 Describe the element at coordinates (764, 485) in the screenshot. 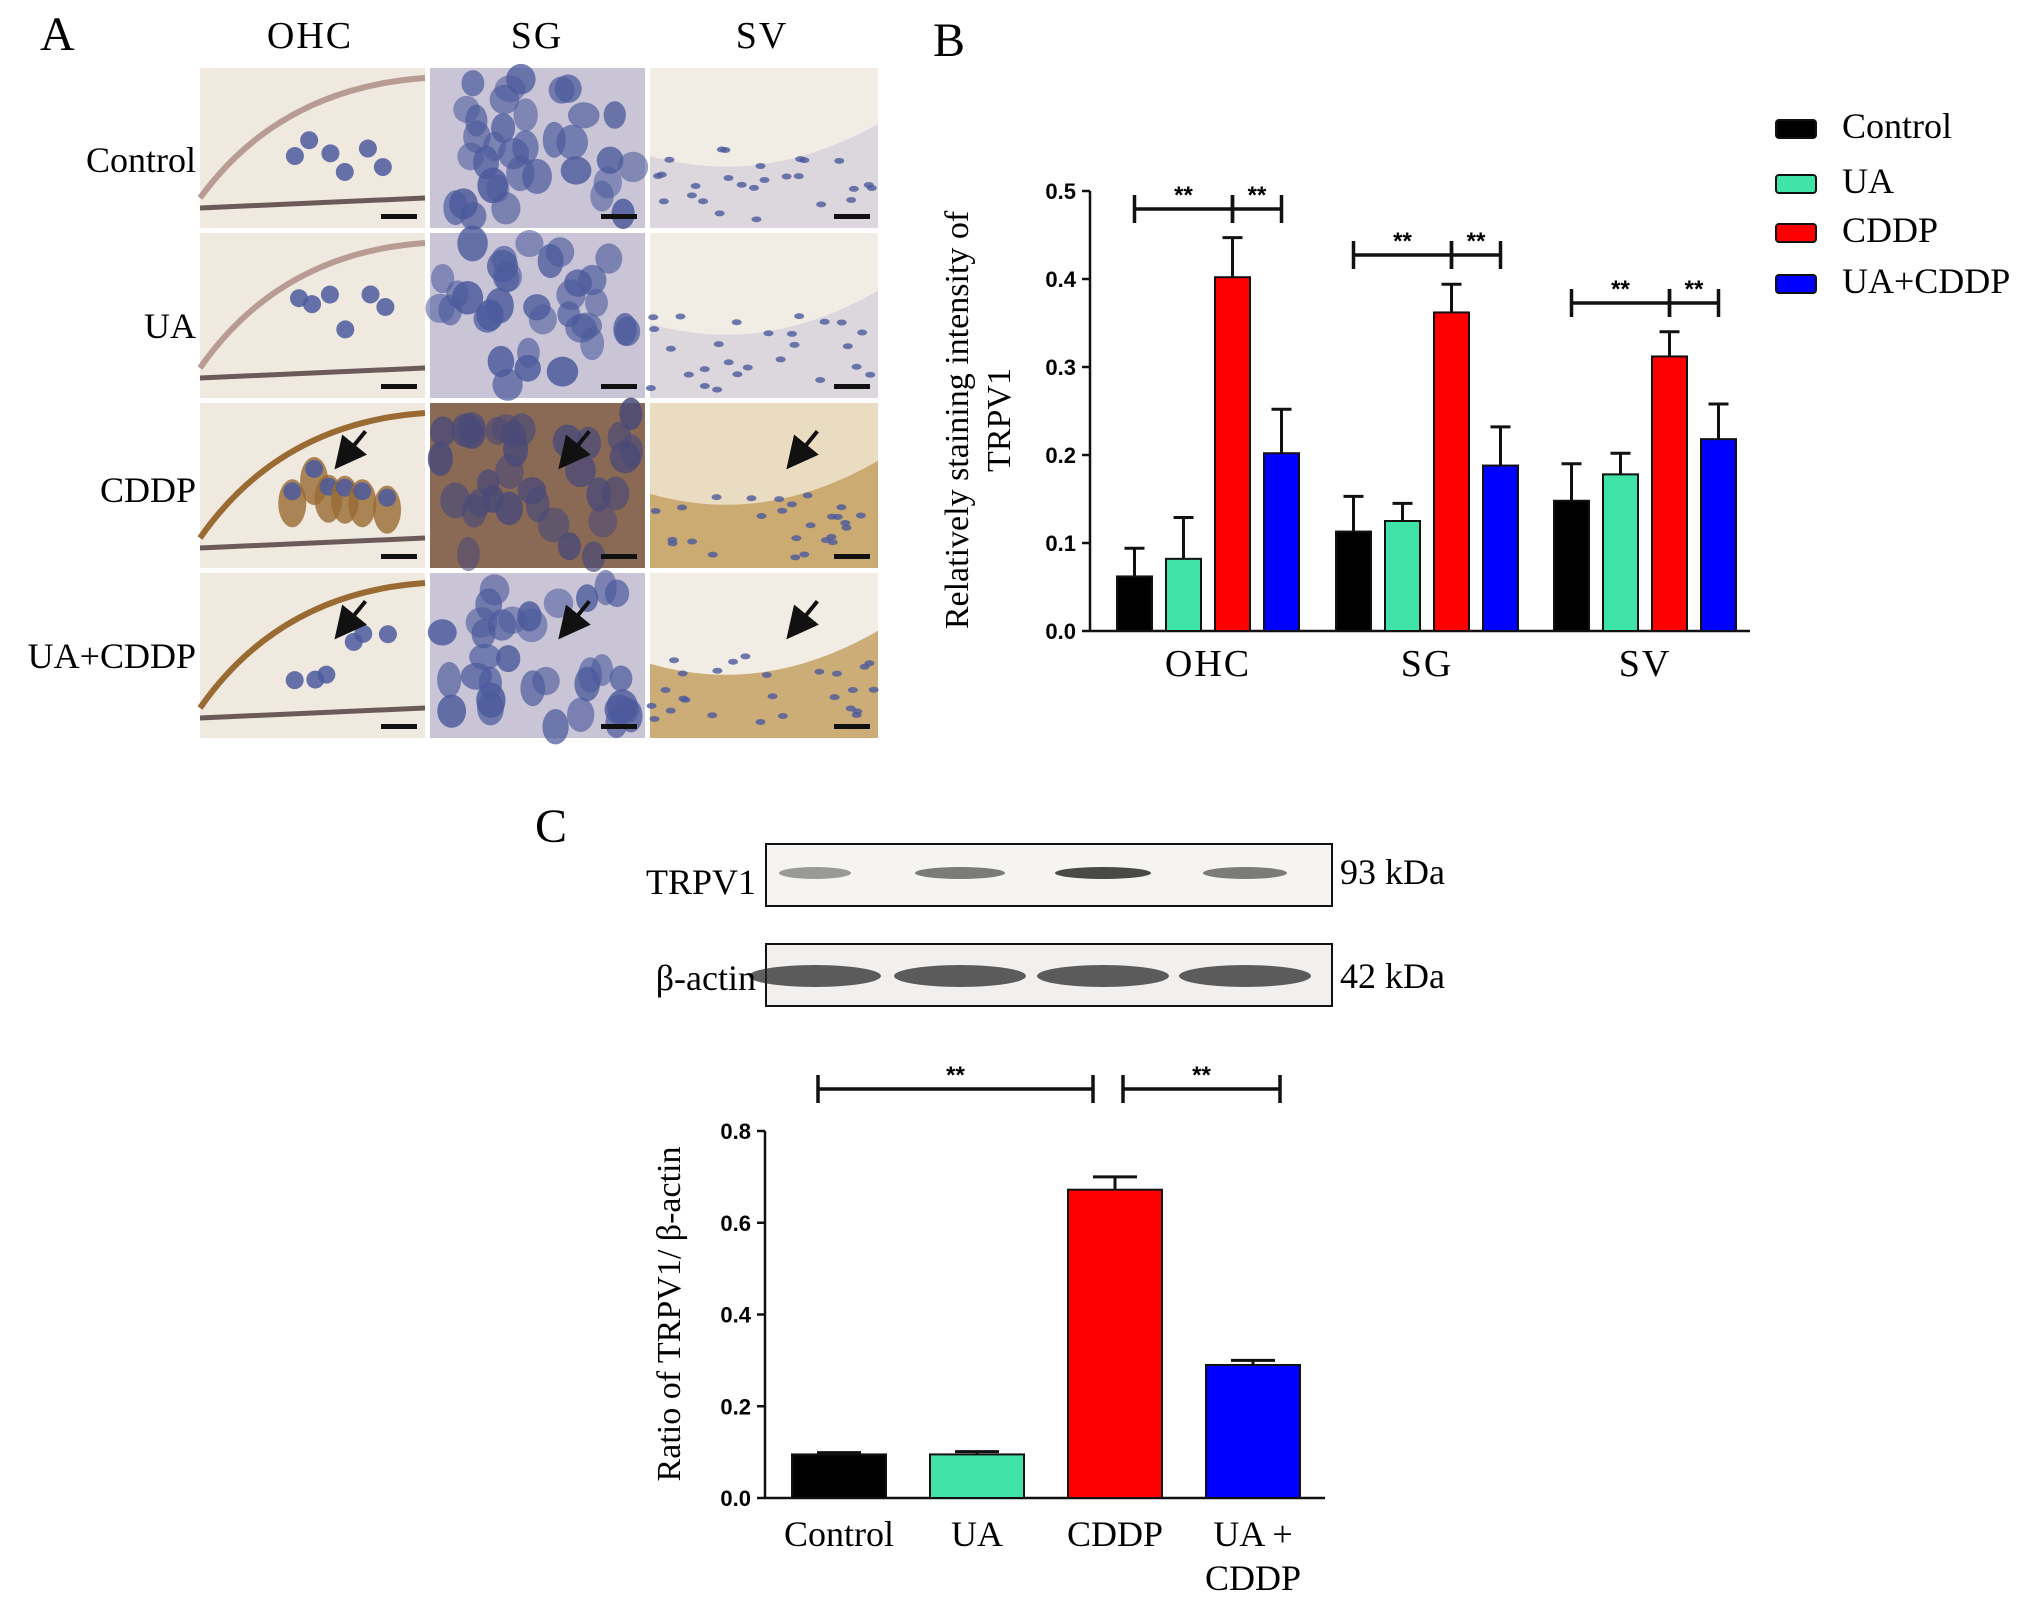

I see `micrograph-cddp-sv` at that location.